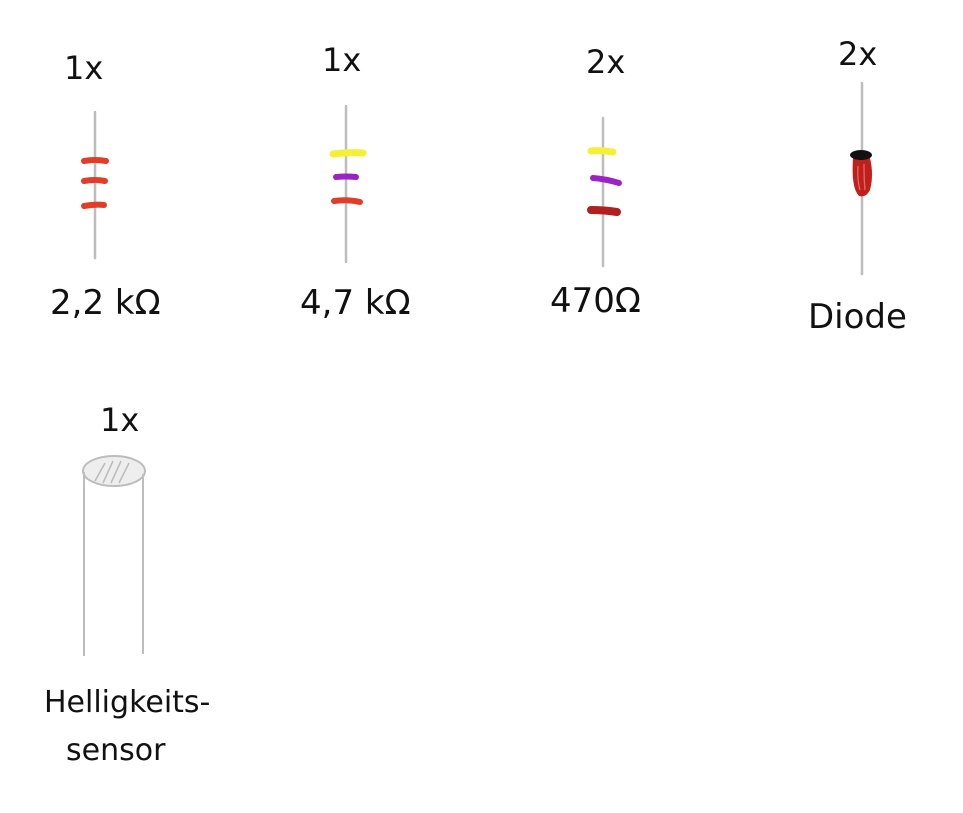  Describe the element at coordinates (606, 62) in the screenshot. I see `quantity-label-resistor-470: 2x` at that location.